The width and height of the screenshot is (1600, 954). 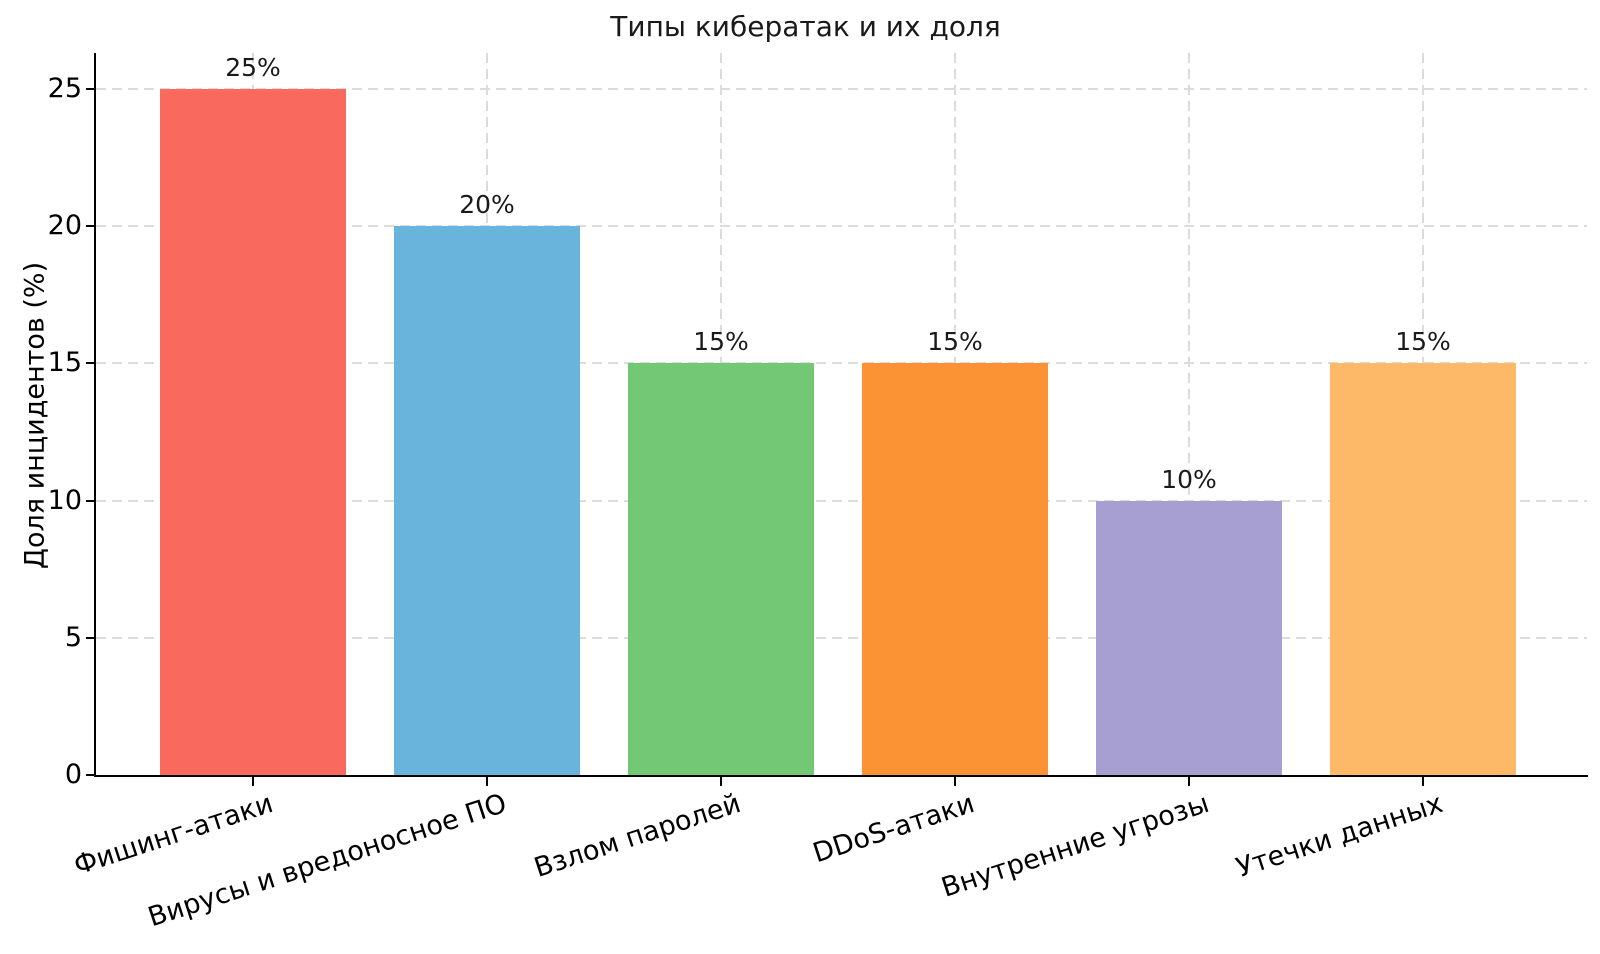 What do you see at coordinates (73, 774) in the screenshot?
I see `y-tick-label: 0` at bounding box center [73, 774].